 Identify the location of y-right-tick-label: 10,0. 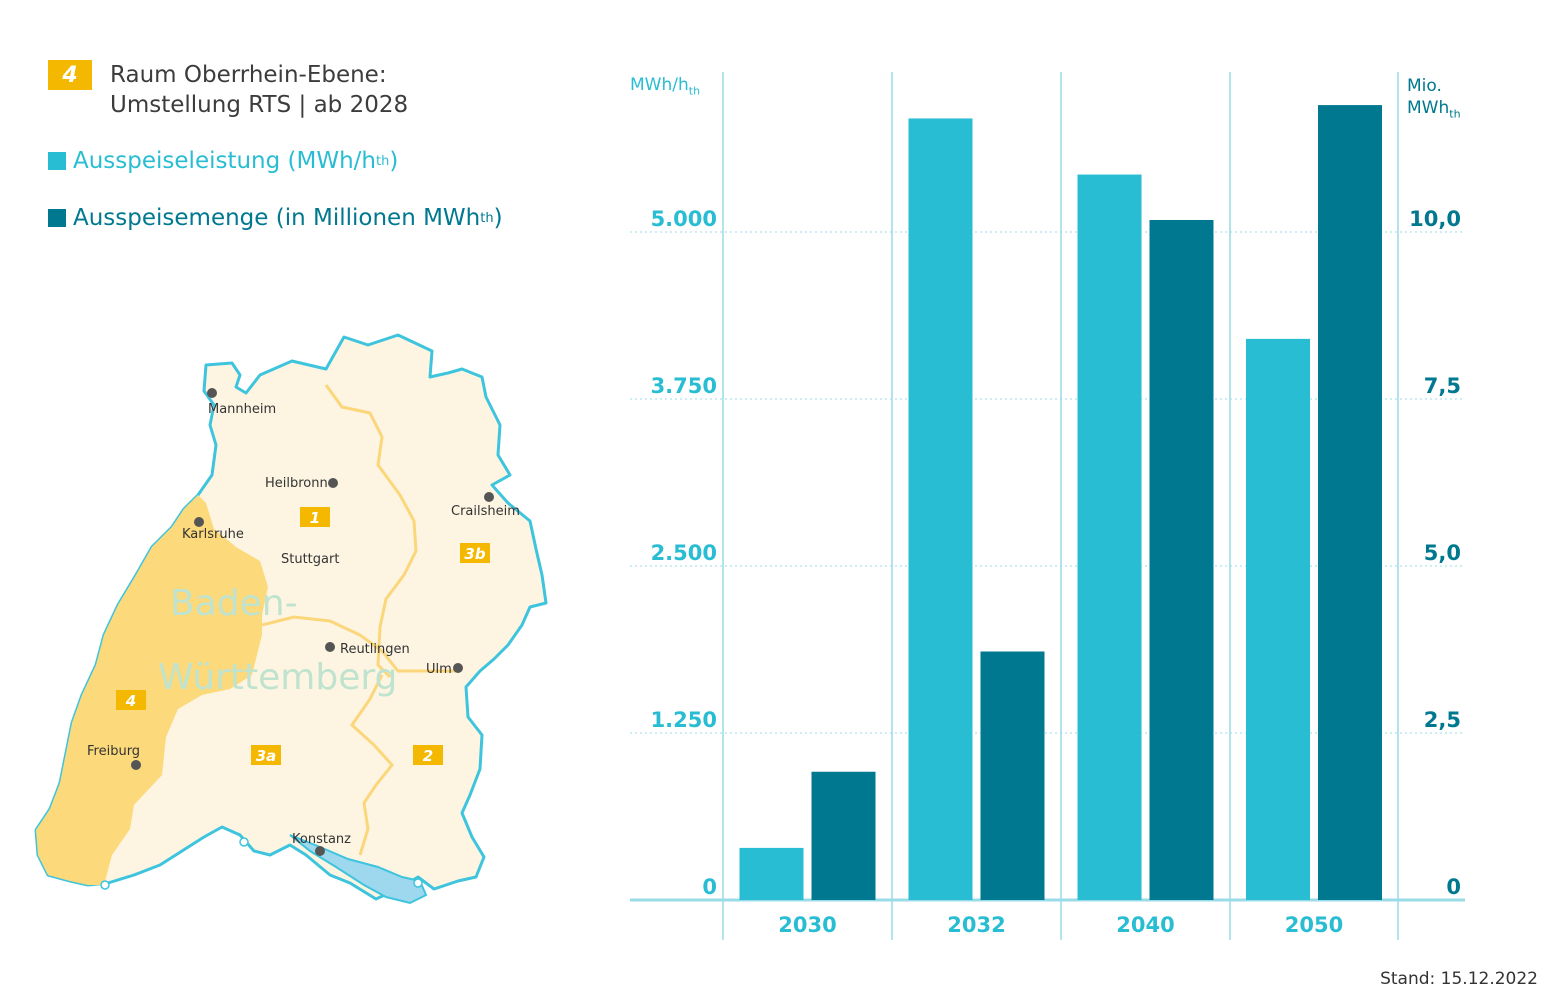
(1435, 219).